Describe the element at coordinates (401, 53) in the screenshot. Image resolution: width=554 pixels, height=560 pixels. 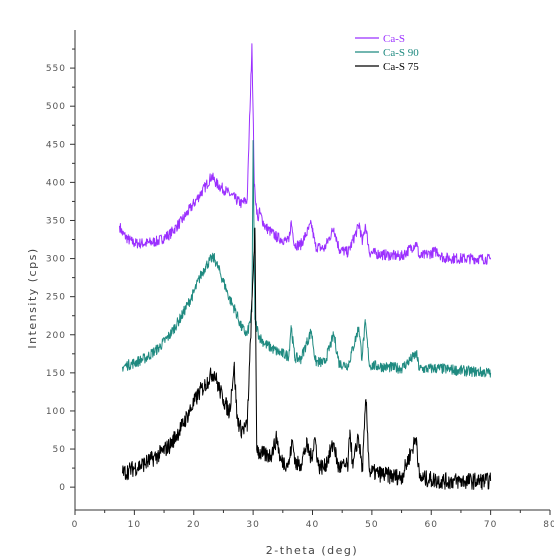
I see `legend-entry-ca-s-90: Ca-S 90` at that location.